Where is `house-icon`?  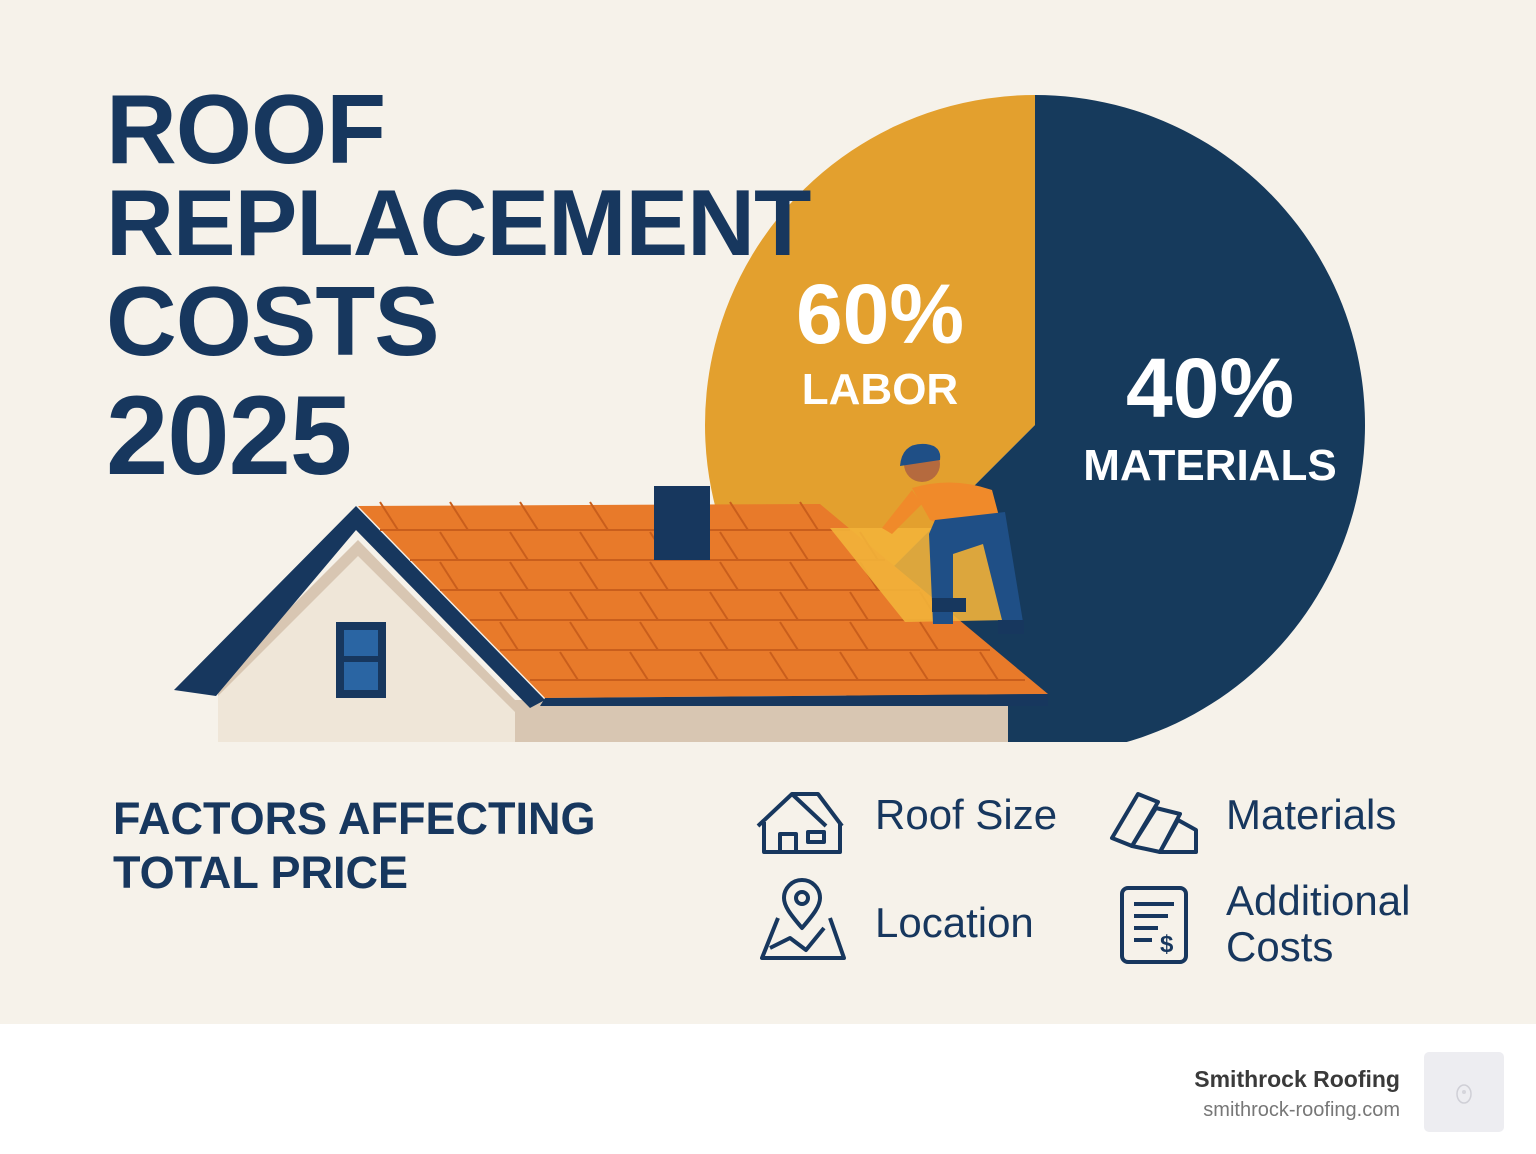 house-icon is located at coordinates (800, 823).